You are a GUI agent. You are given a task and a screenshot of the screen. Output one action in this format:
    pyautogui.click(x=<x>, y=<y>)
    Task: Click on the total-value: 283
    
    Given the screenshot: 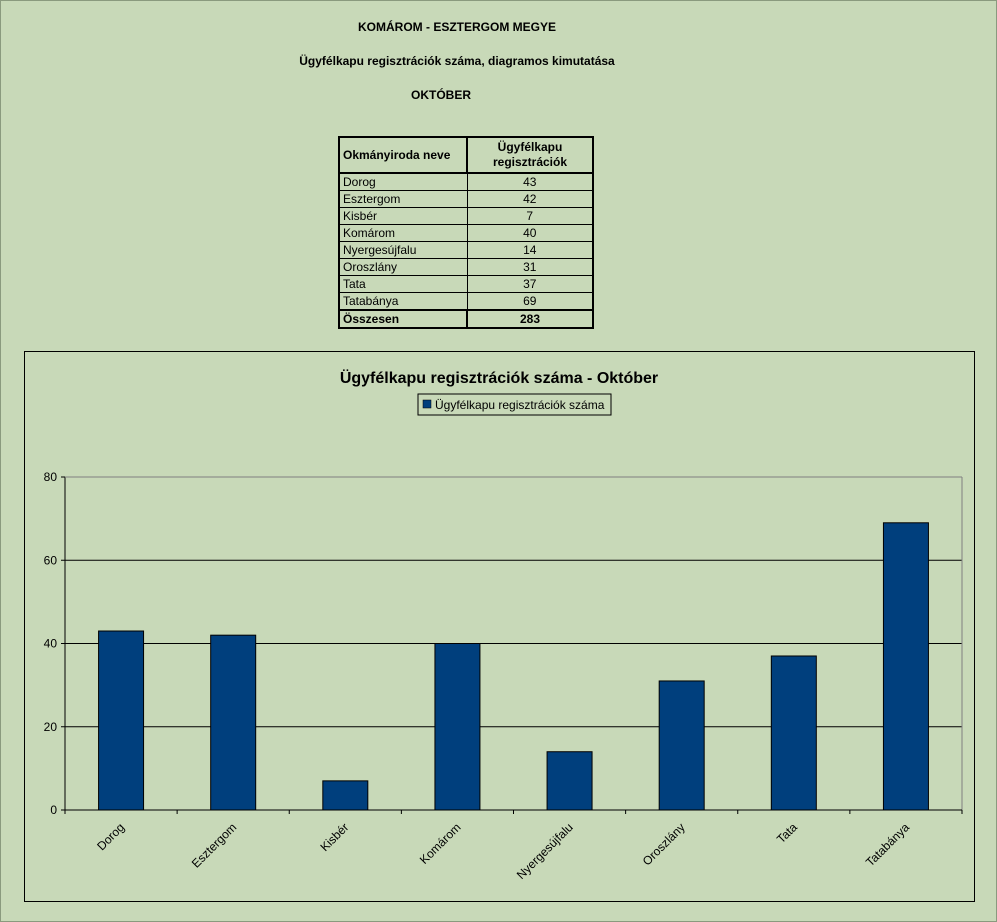 What is the action you would take?
    pyautogui.click(x=530, y=319)
    